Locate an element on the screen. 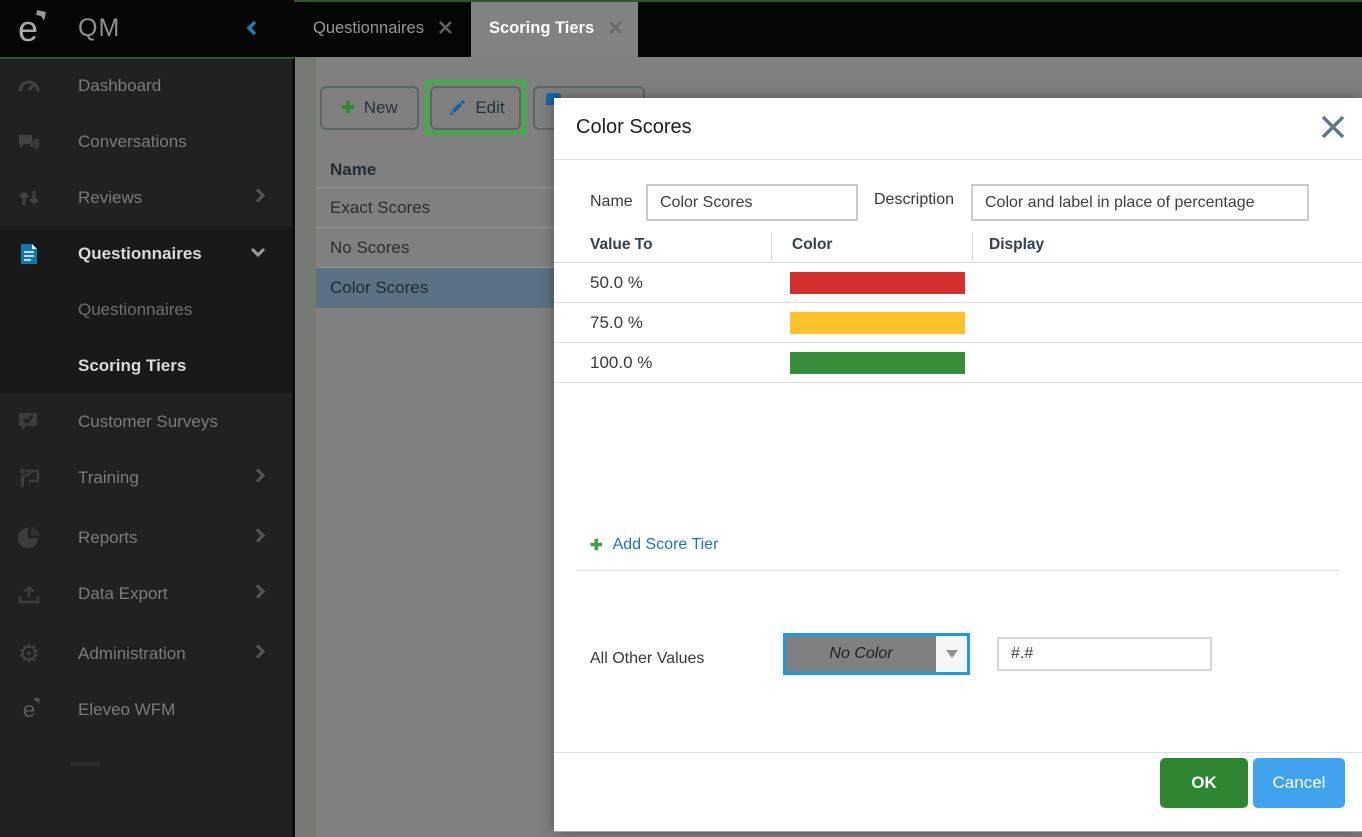  tab-scoring-tiers: Scoring Tiers is located at coordinates (554, 28).